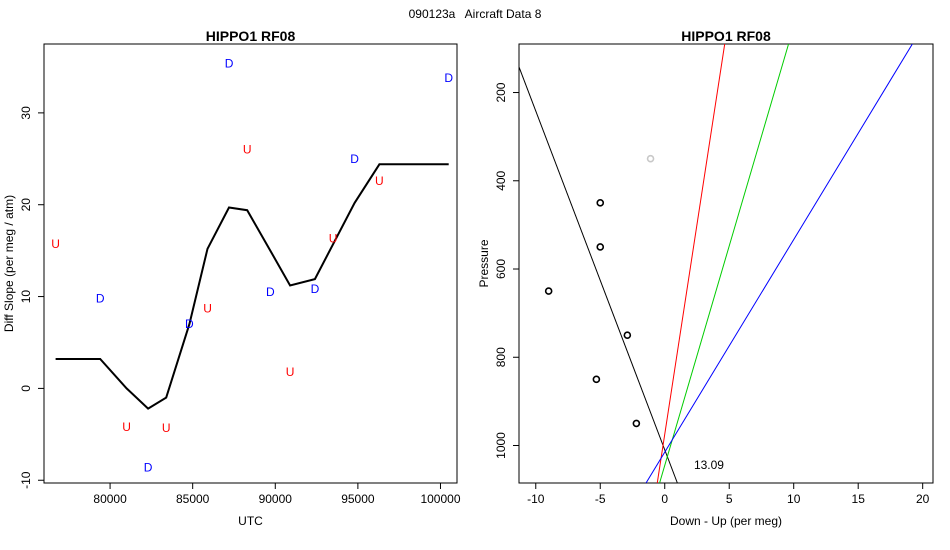 The image size is (950, 550). I want to click on left-y-tick-label: 0, so click(26, 388).